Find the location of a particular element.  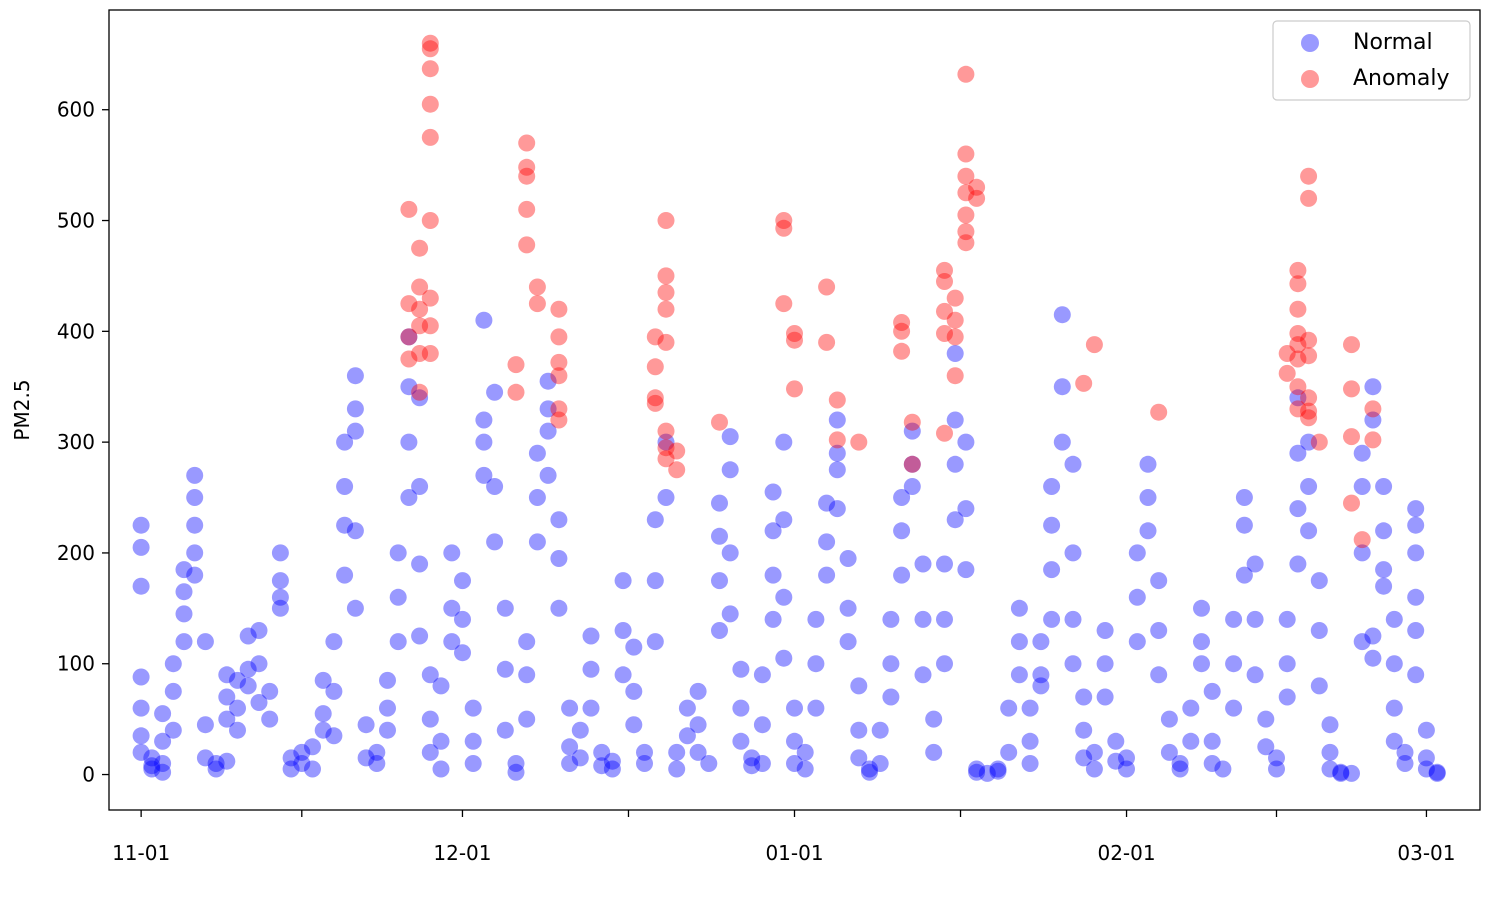

y-tick-label: 500 is located at coordinates (76, 221).